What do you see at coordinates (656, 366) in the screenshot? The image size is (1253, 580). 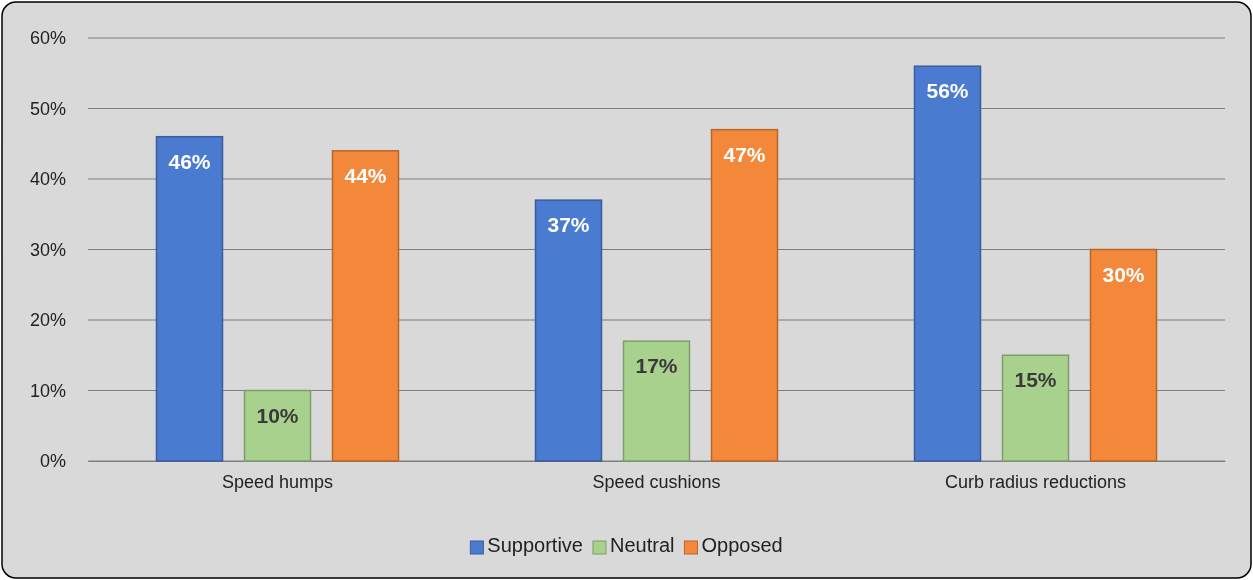 I see `data-label: 17%` at bounding box center [656, 366].